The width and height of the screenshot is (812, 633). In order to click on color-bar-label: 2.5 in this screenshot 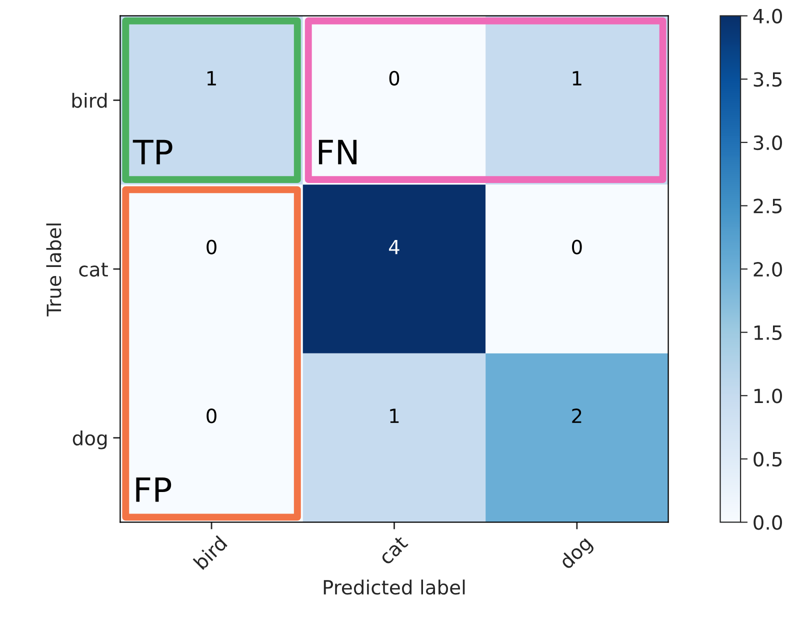, I will do `click(768, 206)`.